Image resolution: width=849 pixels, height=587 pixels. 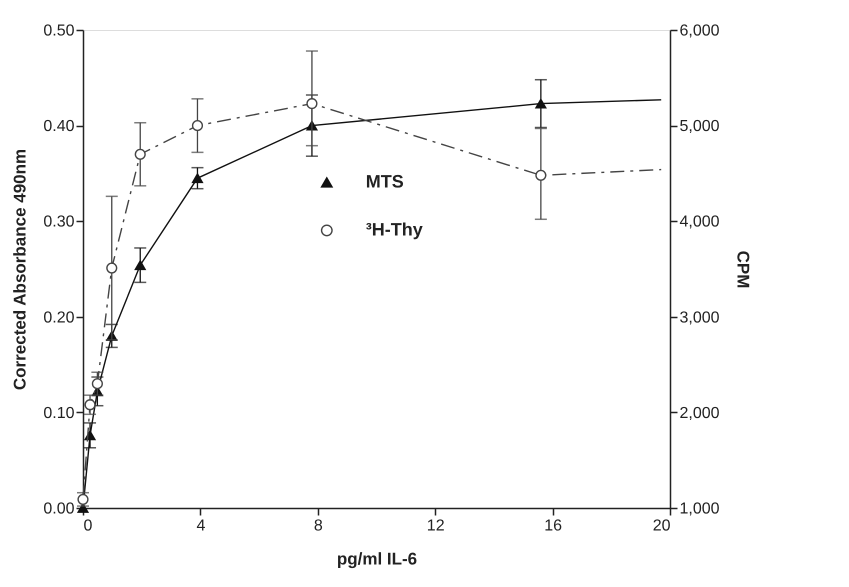 What do you see at coordinates (385, 181) in the screenshot?
I see `legend-label: MTS` at bounding box center [385, 181].